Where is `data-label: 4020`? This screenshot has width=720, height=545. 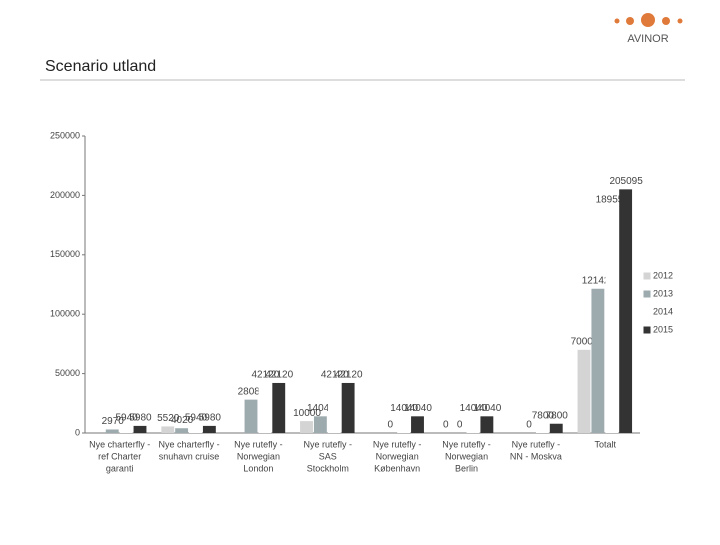 data-label: 4020 is located at coordinates (182, 420).